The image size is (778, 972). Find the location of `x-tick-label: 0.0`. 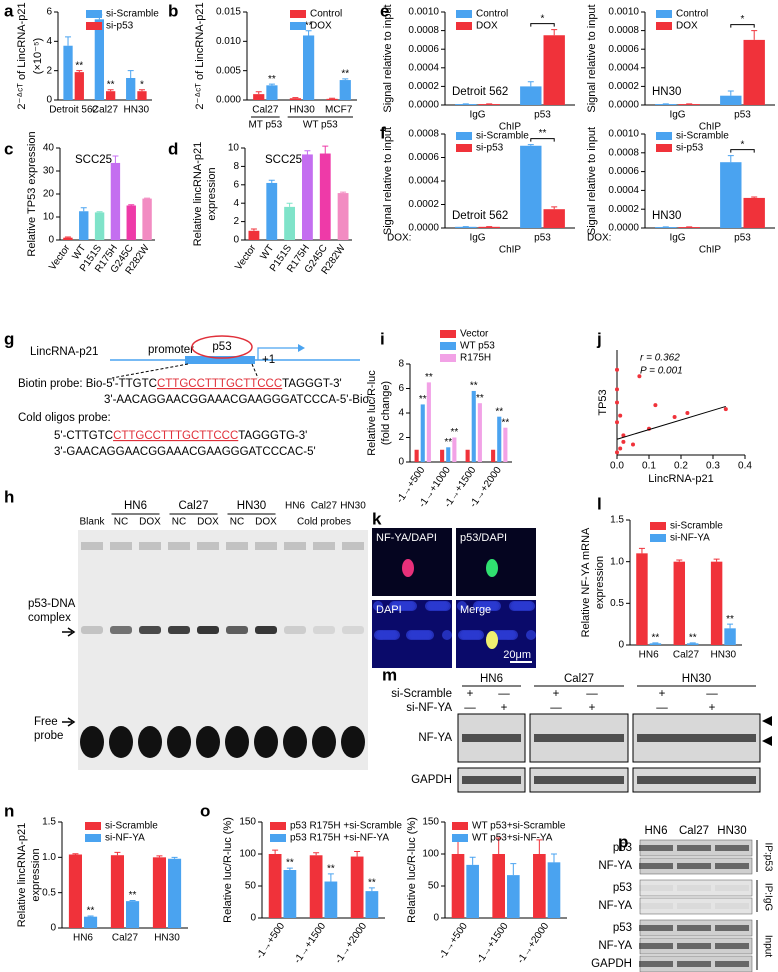

x-tick-label: 0.0 is located at coordinates (617, 466).